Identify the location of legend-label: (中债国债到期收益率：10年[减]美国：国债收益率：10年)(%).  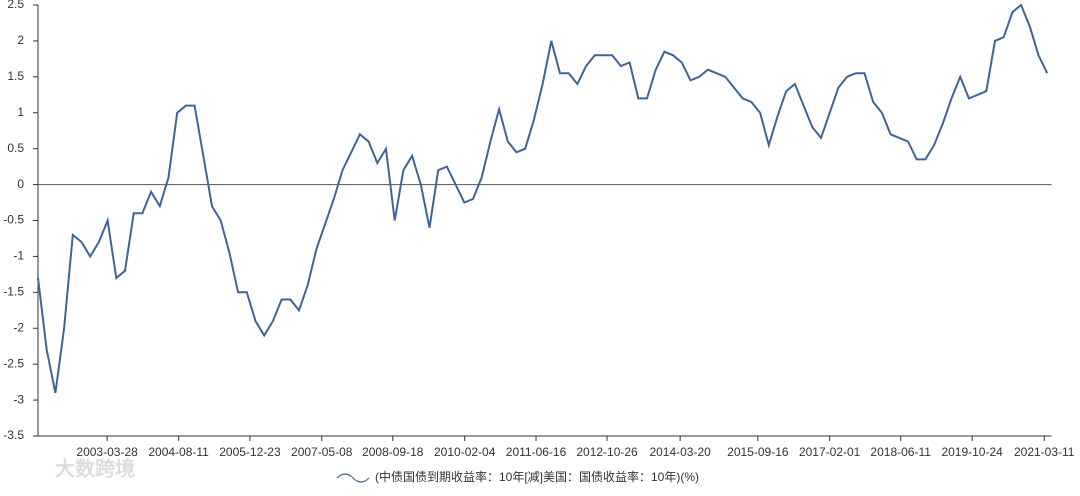
(537, 476).